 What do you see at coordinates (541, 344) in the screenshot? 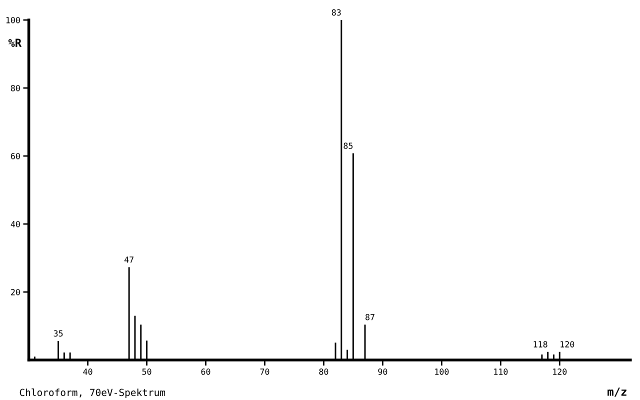
I see `annotation: 118` at bounding box center [541, 344].